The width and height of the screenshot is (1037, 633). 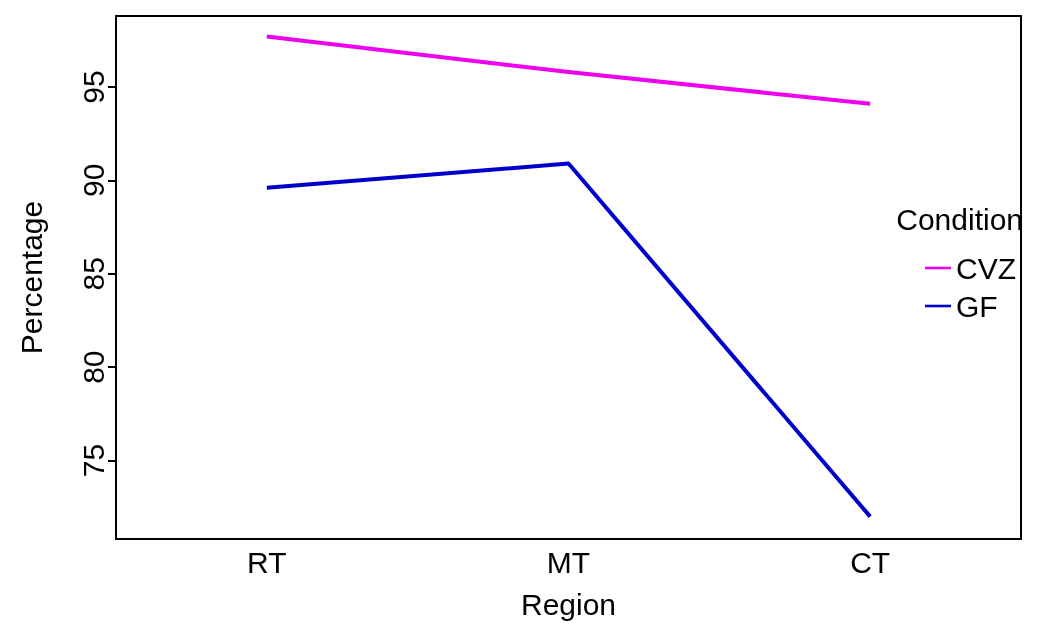 What do you see at coordinates (93, 180) in the screenshot?
I see `y-tick-label: 90` at bounding box center [93, 180].